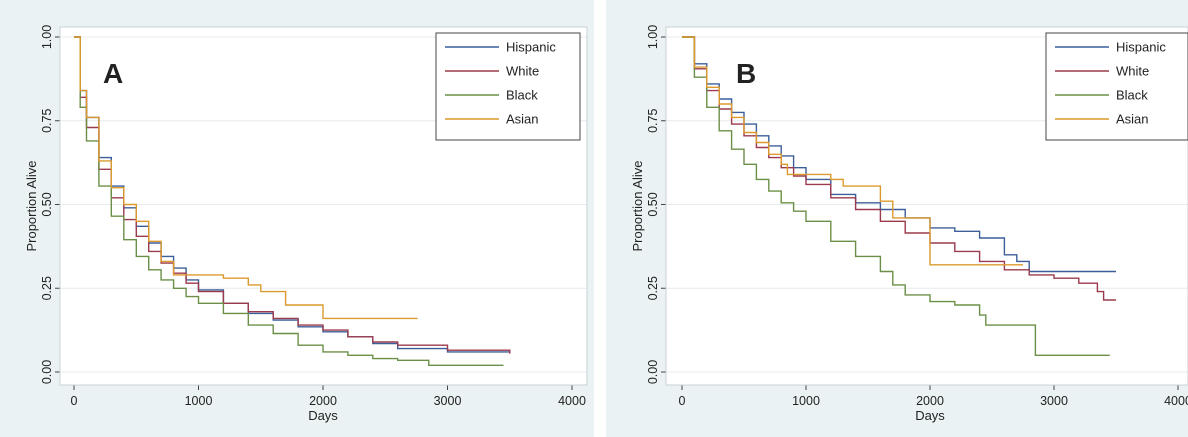  I want to click on panel-letter: A, so click(113, 73).